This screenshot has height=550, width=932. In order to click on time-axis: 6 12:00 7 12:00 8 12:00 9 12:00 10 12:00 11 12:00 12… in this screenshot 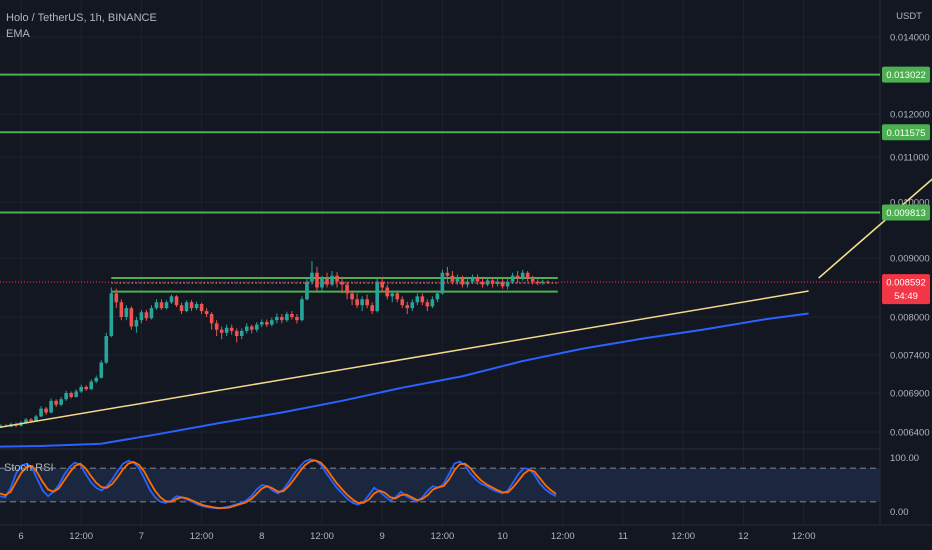, I will do `click(416, 536)`.